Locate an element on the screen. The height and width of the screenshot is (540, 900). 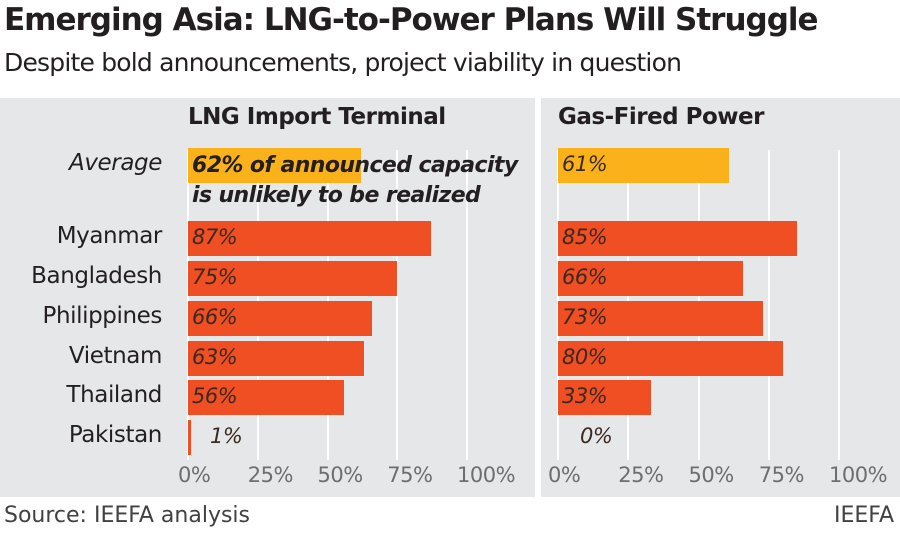
category-label: Average is located at coordinates (115, 163).